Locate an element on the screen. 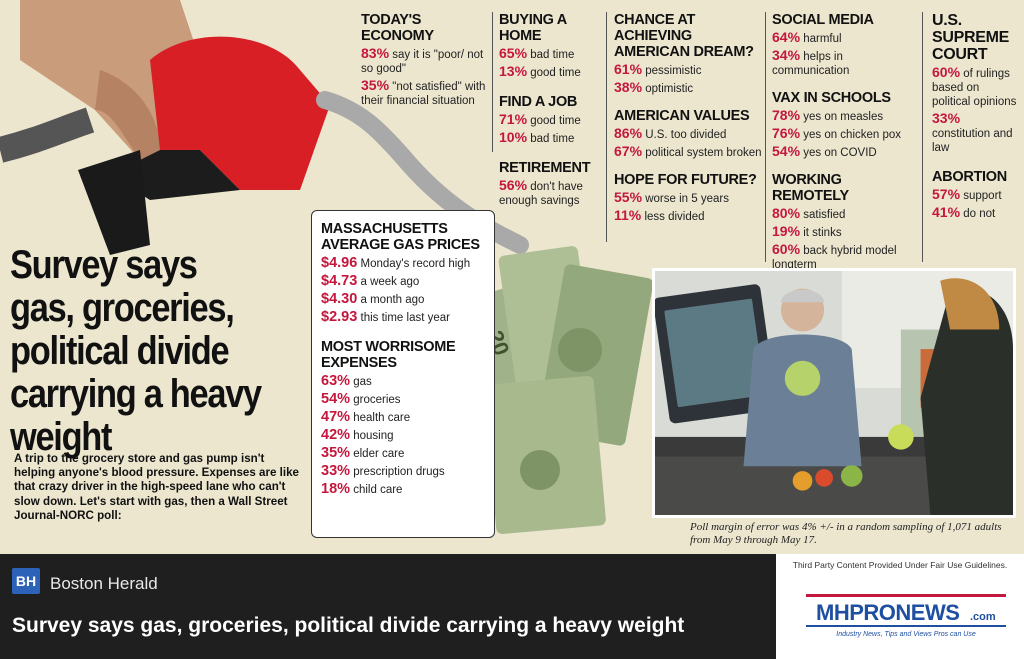 This screenshot has height=659, width=1024. section-title: CHANCE AT ACHIEVING AMERICAN DREAM? is located at coordinates (684, 36).